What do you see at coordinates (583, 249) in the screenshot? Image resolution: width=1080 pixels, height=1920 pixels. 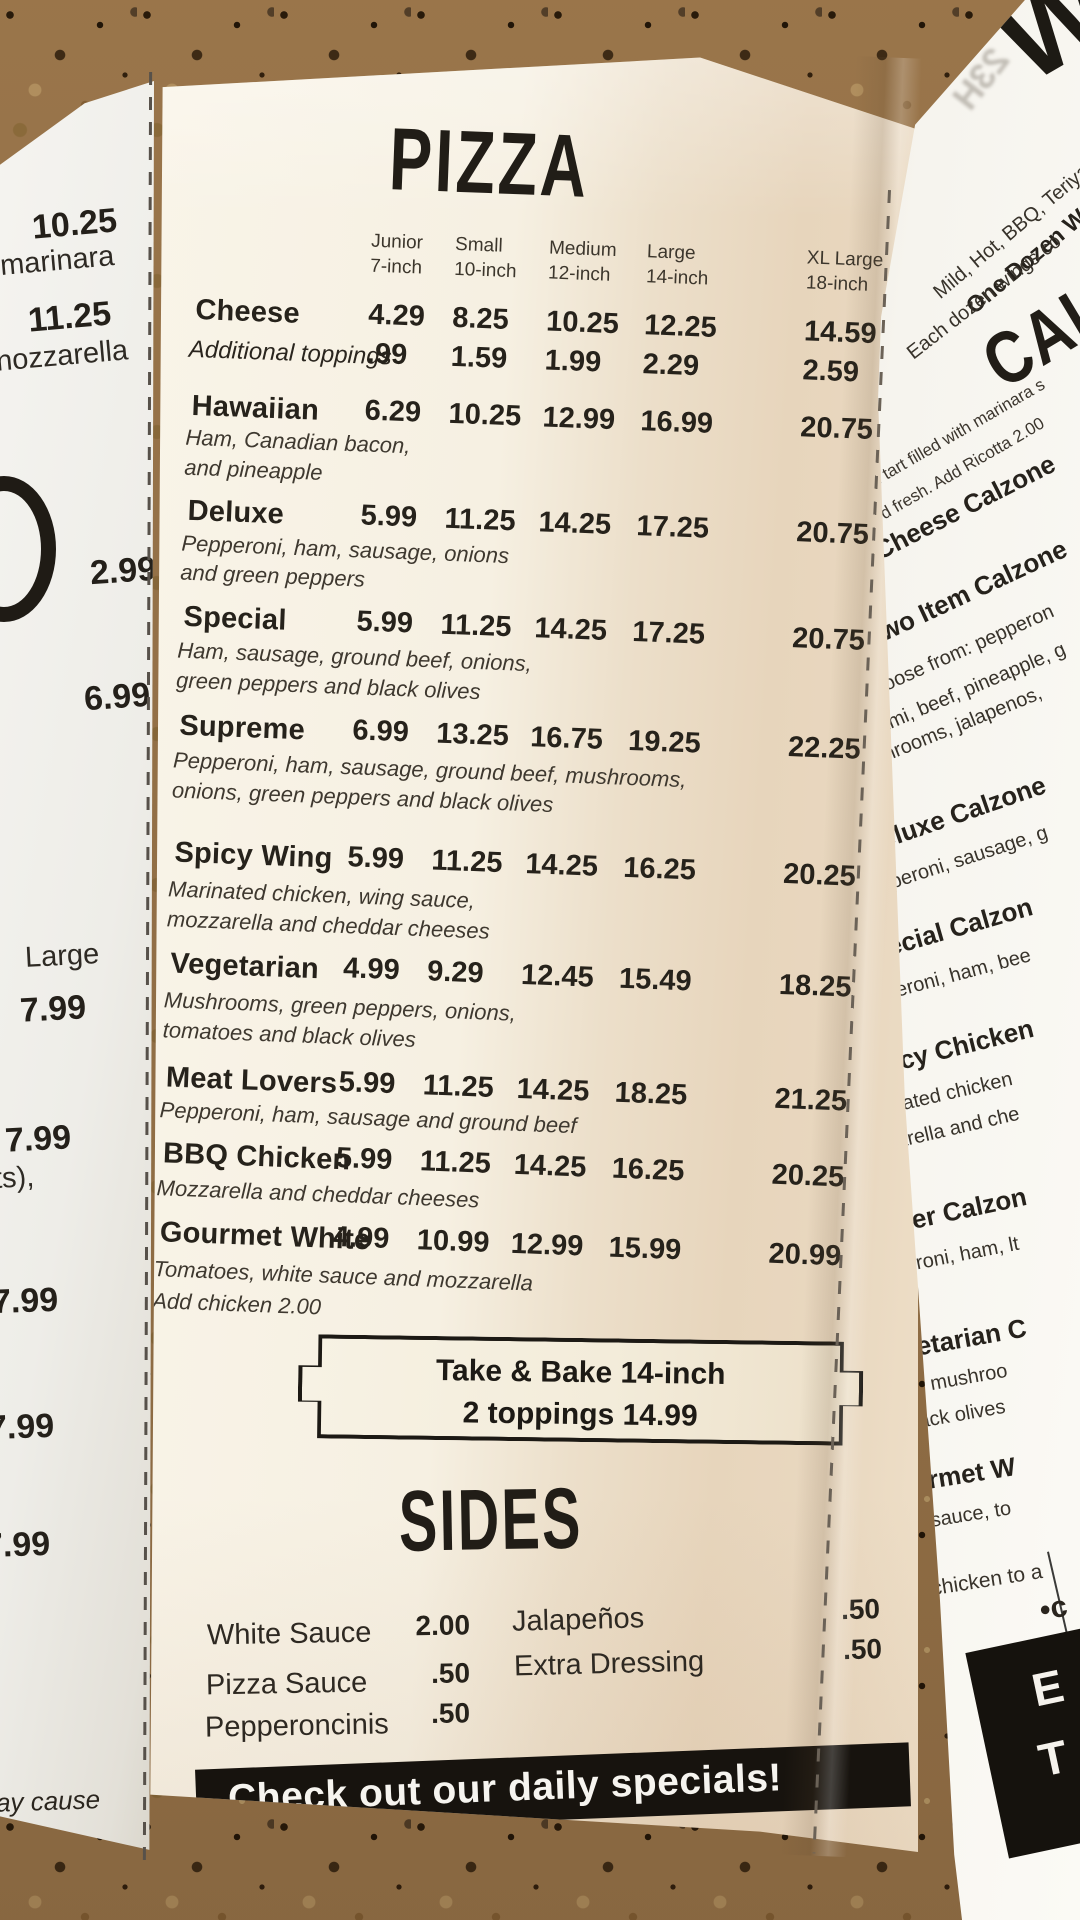 I see `column-size: Medium` at bounding box center [583, 249].